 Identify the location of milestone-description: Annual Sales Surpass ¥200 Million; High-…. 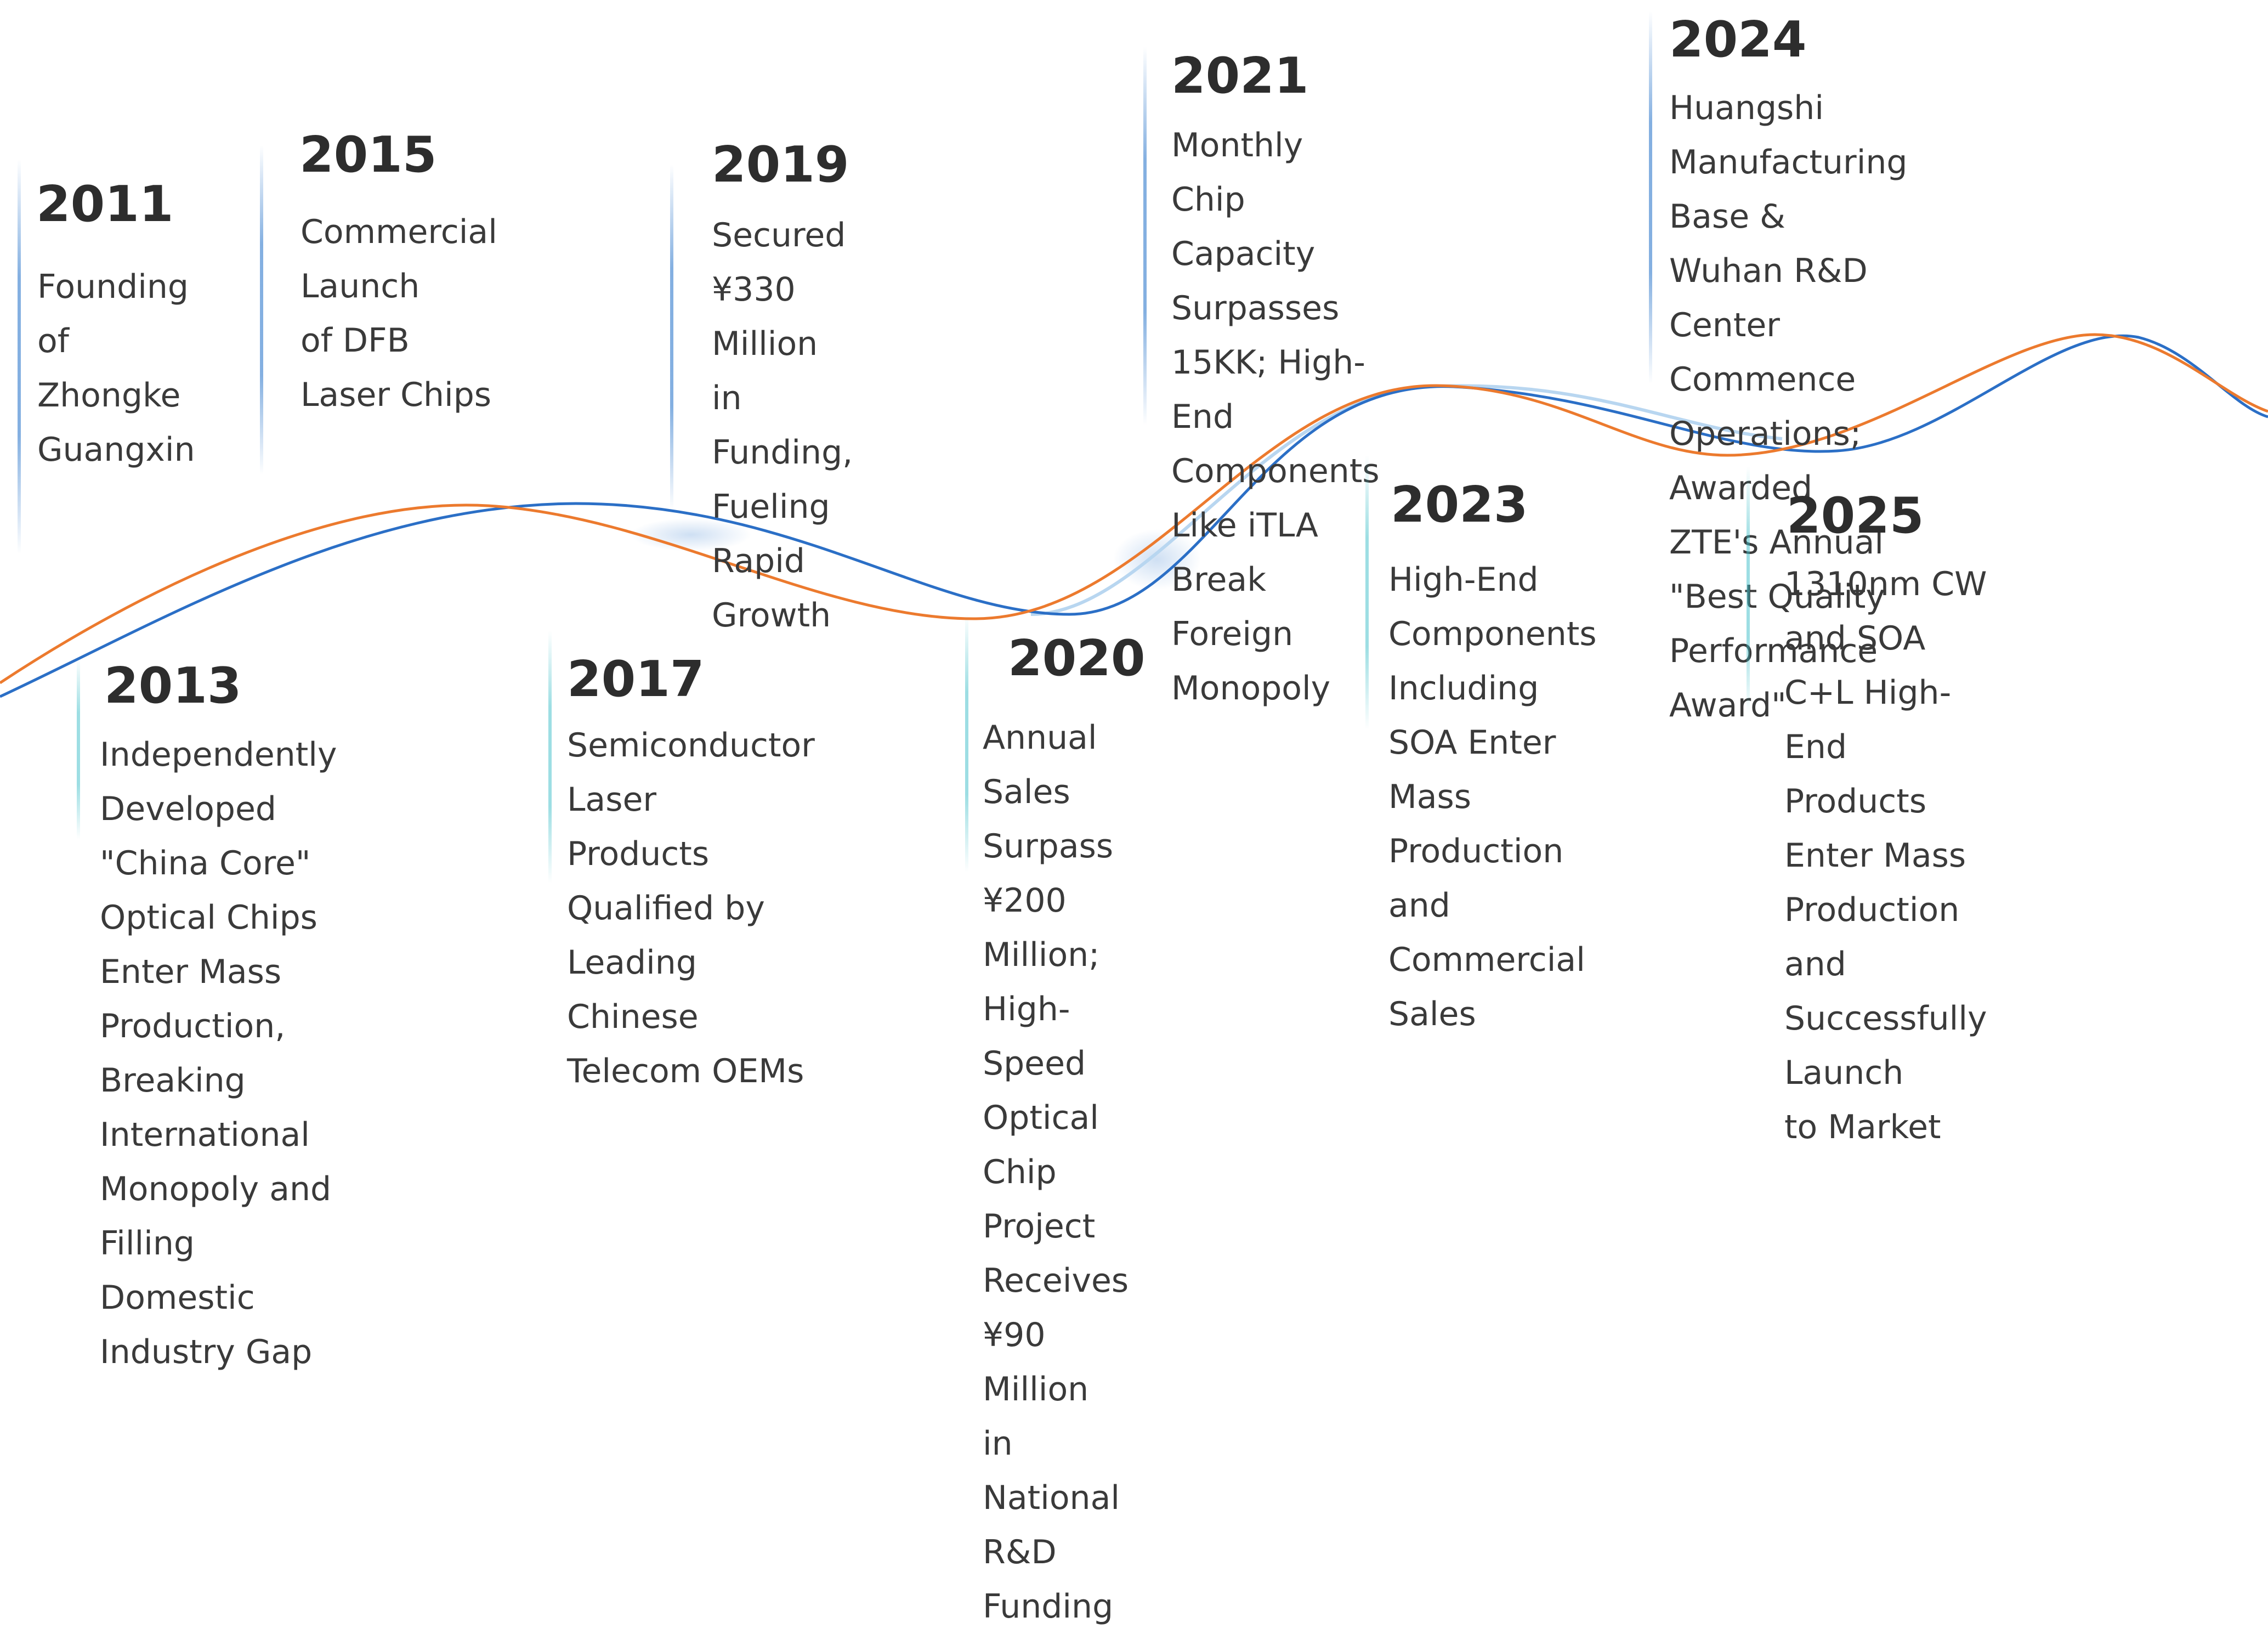
(1056, 1172).